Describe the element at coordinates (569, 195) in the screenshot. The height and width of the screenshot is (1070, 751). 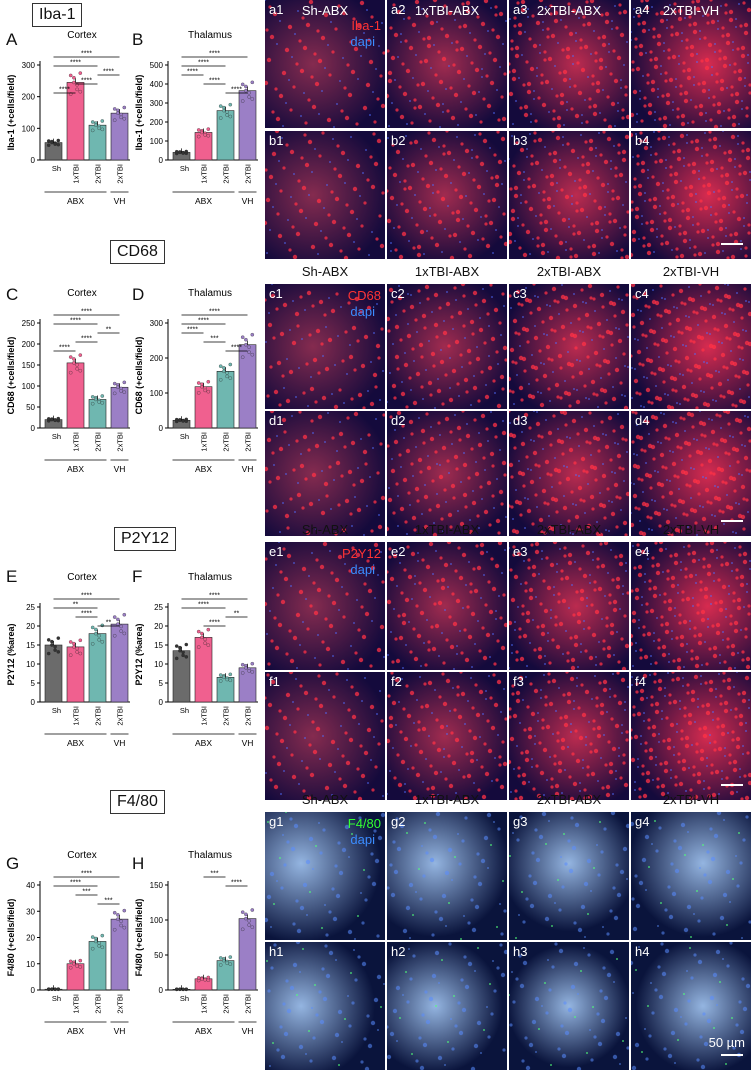
I see `micrograph-tile: b3` at that location.